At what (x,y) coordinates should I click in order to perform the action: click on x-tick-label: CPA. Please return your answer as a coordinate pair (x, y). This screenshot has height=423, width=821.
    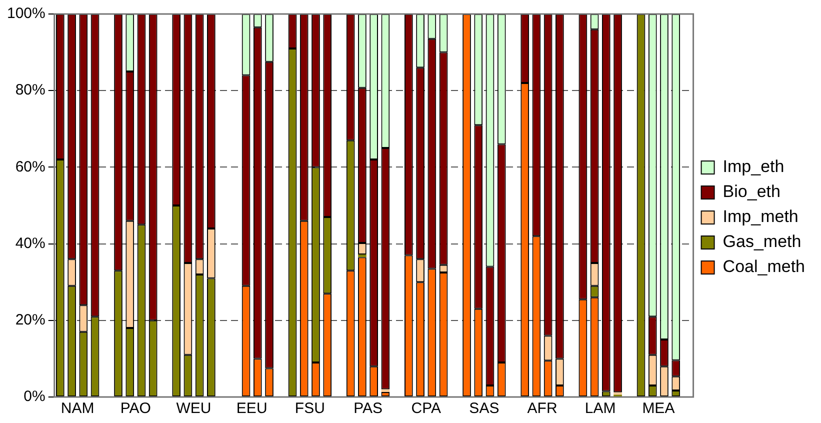
    Looking at the image, I should click on (426, 409).